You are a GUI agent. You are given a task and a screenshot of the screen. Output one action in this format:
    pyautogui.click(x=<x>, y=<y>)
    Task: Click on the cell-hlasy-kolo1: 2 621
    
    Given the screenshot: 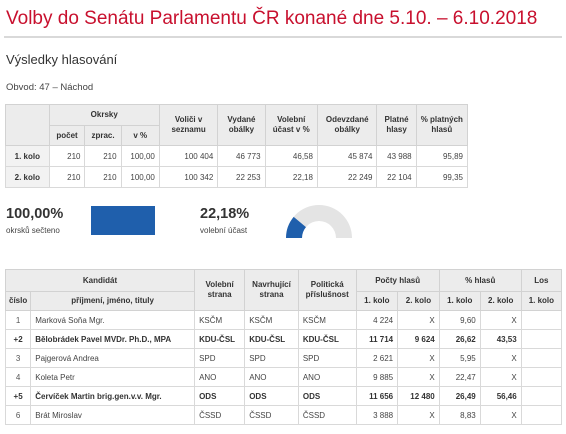 What is the action you would take?
    pyautogui.click(x=377, y=358)
    